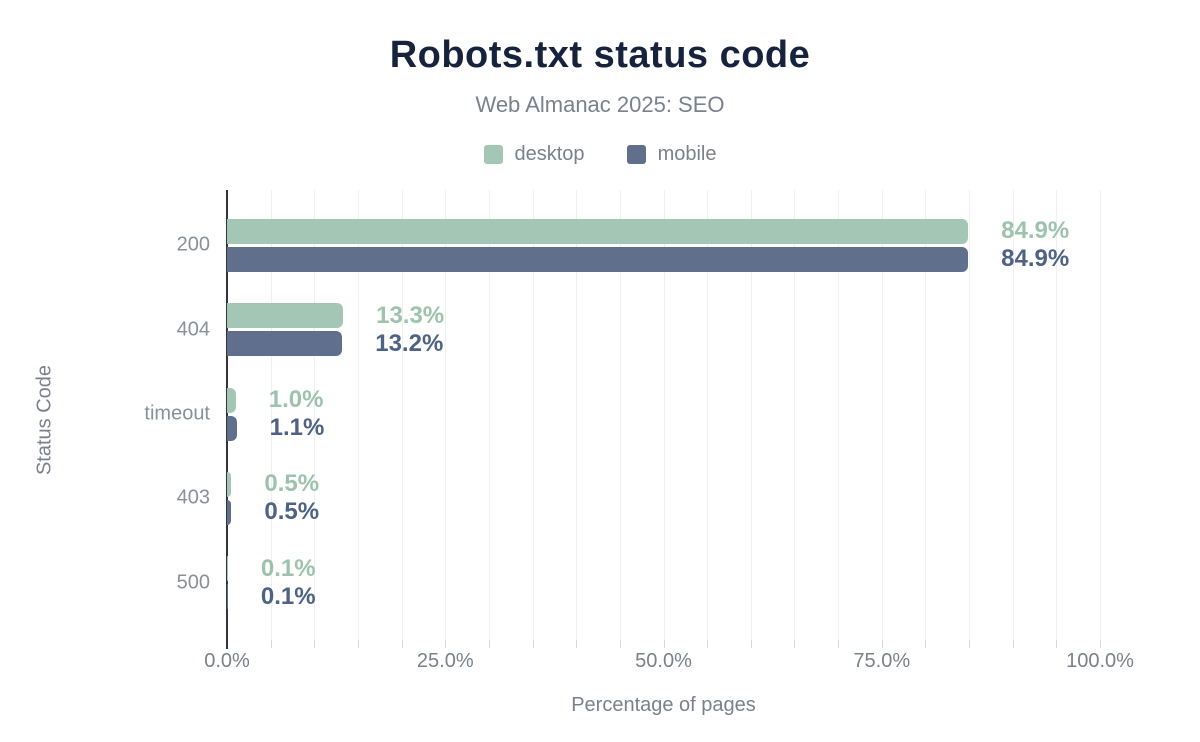 This screenshot has height=742, width=1200. I want to click on bar-line-mobile: 0.5%, so click(663, 512).